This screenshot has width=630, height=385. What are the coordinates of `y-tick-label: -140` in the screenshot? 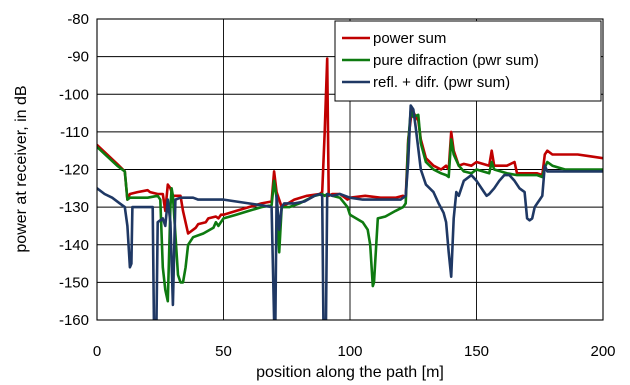 It's located at (74, 245).